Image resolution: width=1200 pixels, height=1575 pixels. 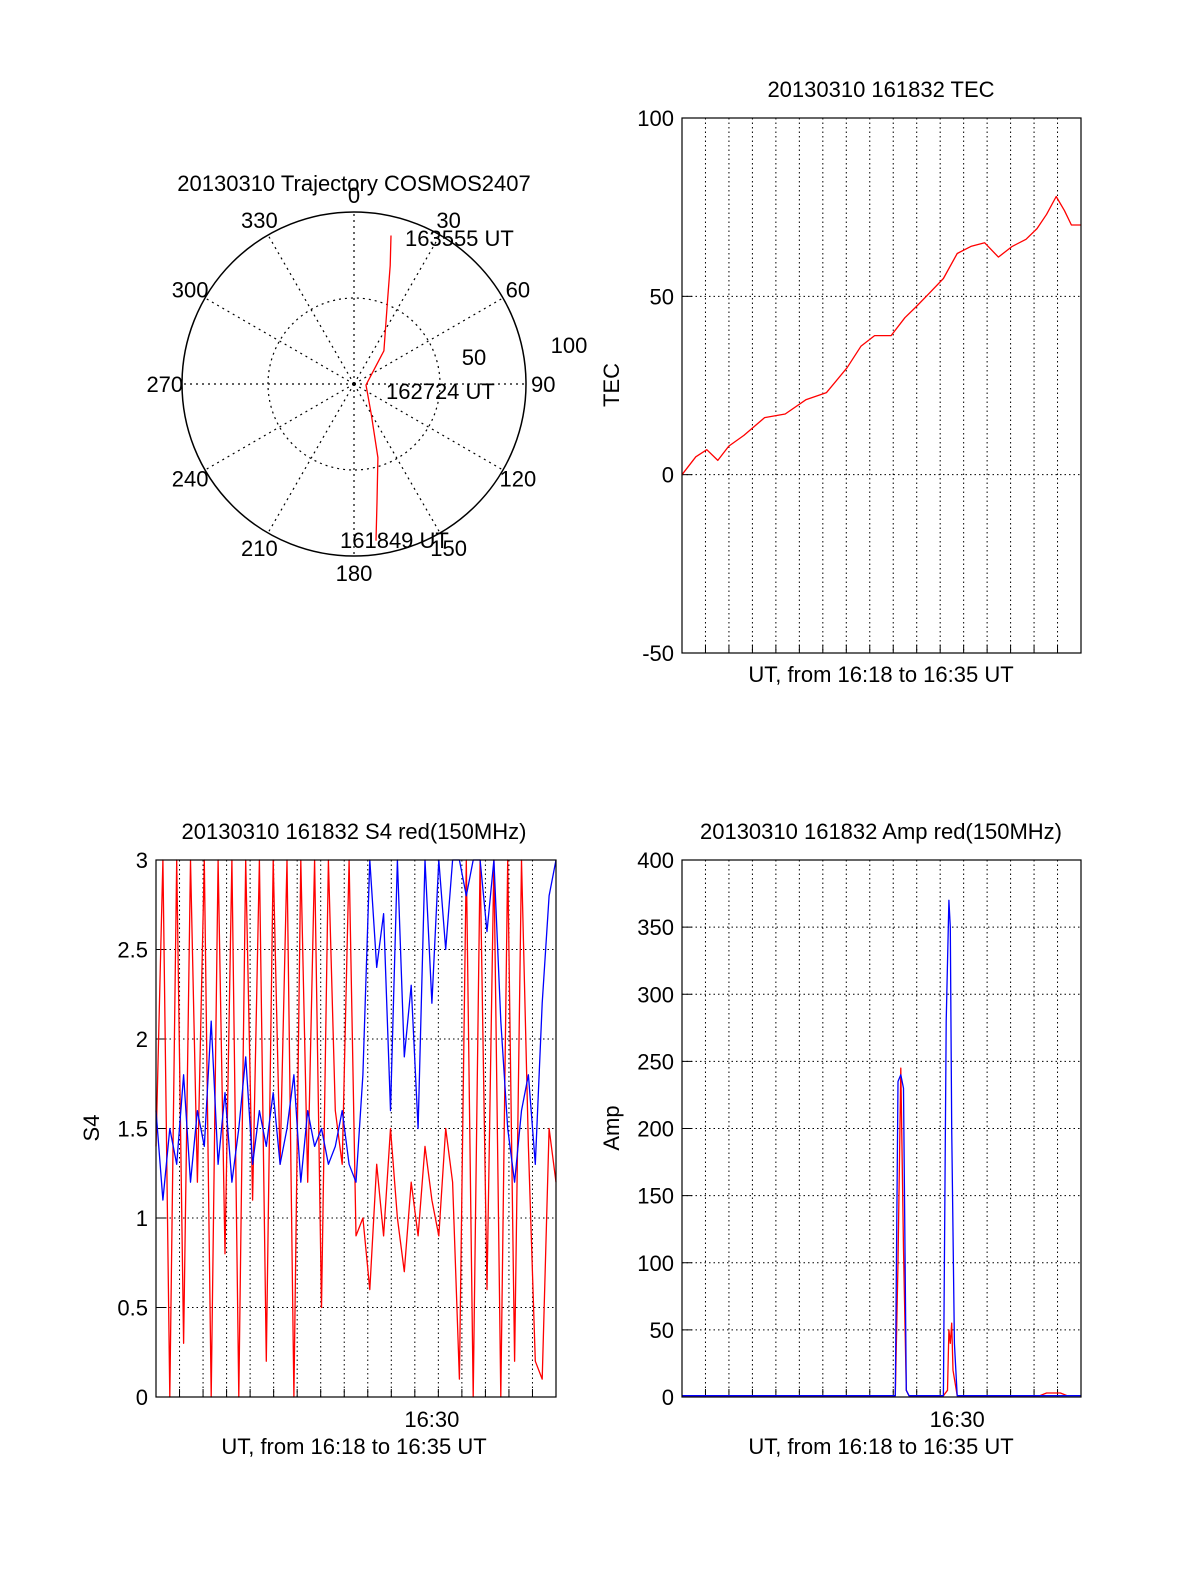 What do you see at coordinates (655, 1196) in the screenshot?
I see `y-tick-label: 150` at bounding box center [655, 1196].